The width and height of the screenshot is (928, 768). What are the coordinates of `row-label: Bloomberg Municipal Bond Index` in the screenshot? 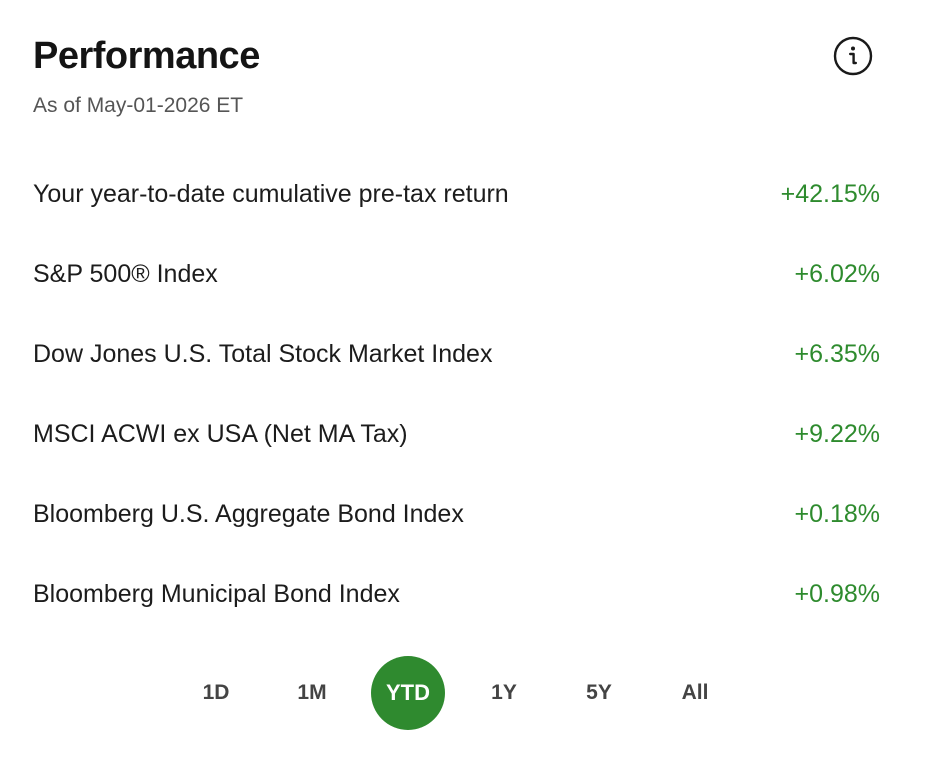 It's located at (216, 593).